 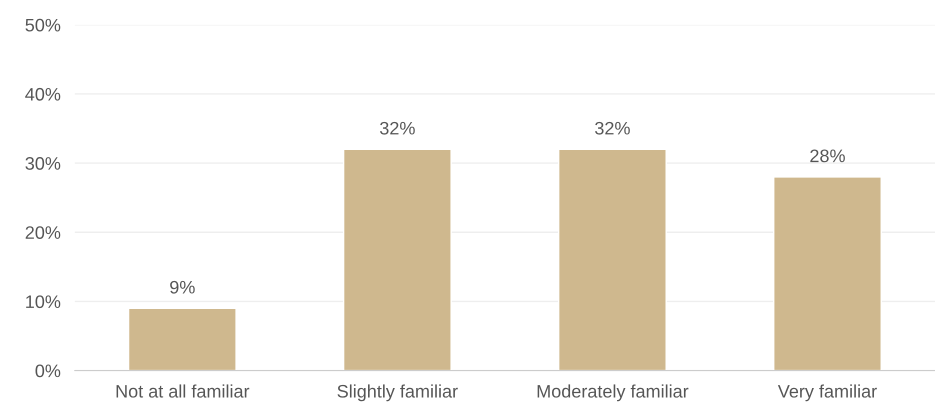 I want to click on data-label: 9%, so click(x=182, y=287).